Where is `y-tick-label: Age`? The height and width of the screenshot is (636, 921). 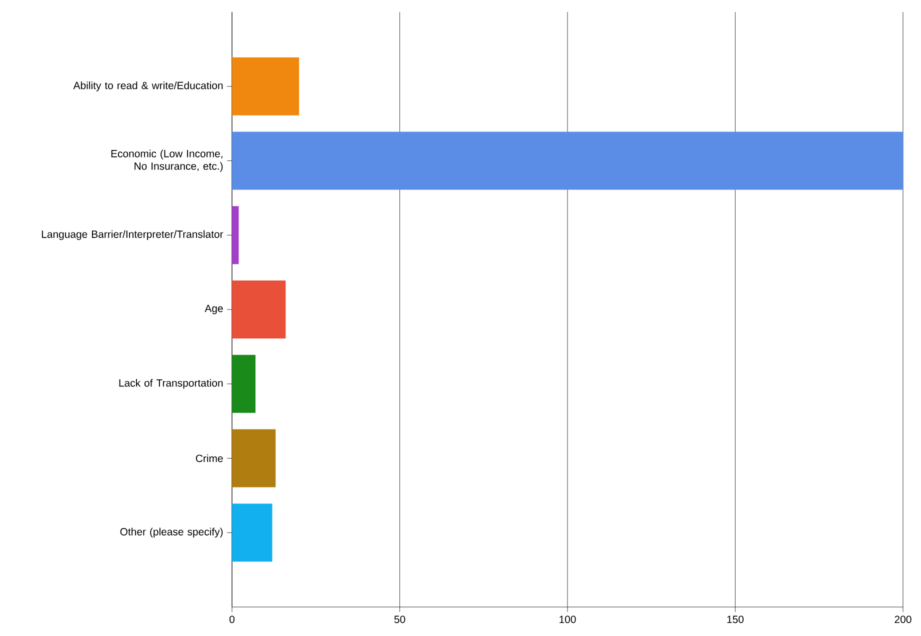 y-tick-label: Age is located at coordinates (213, 309).